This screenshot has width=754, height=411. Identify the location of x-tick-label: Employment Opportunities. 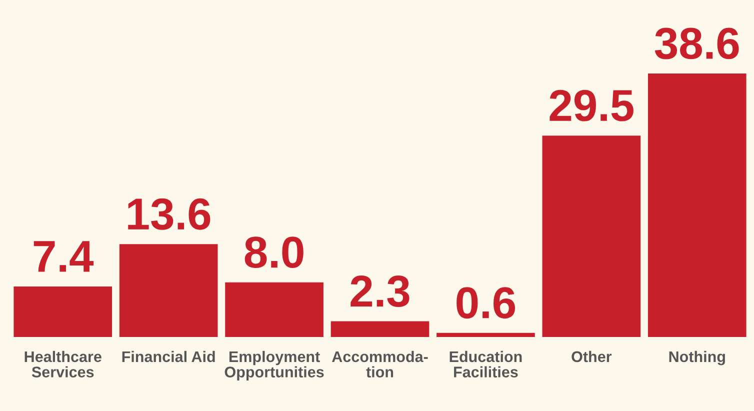
(274, 365).